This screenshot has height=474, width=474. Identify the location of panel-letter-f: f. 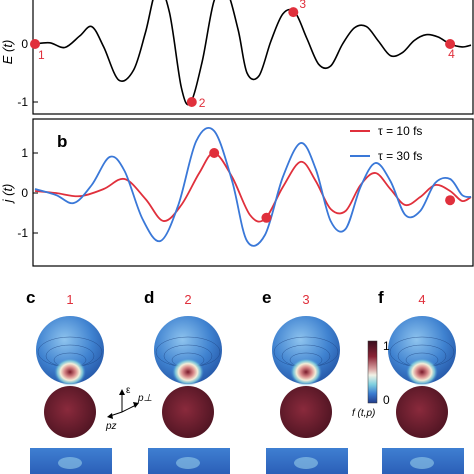
(381, 297).